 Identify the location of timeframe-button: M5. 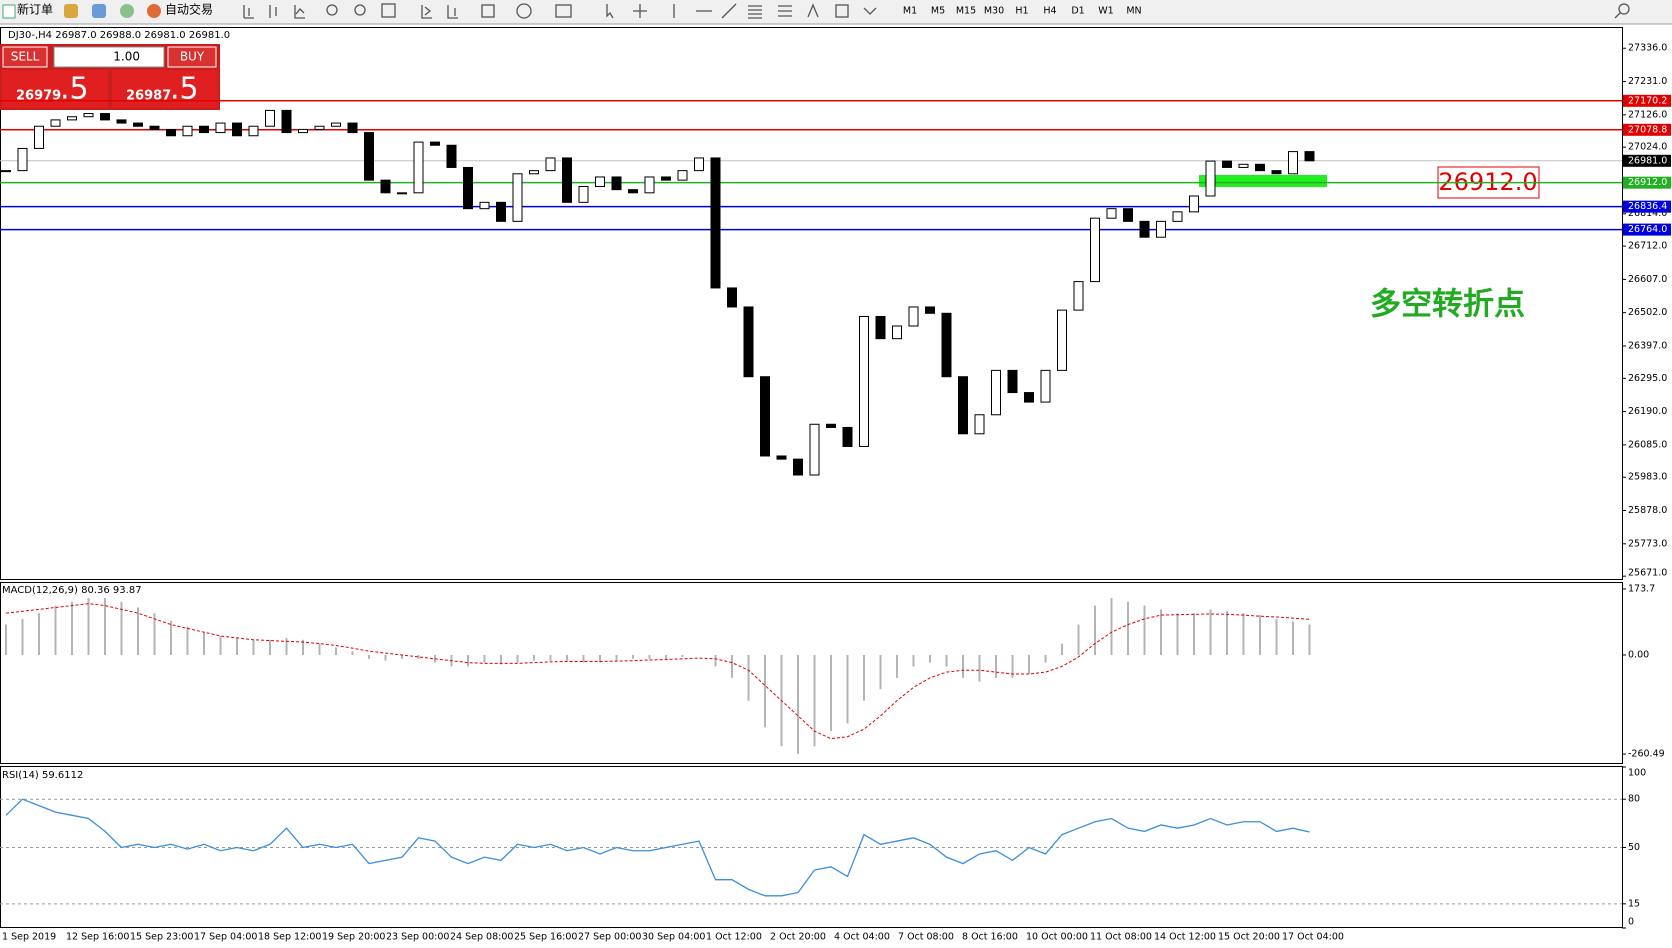
(938, 11).